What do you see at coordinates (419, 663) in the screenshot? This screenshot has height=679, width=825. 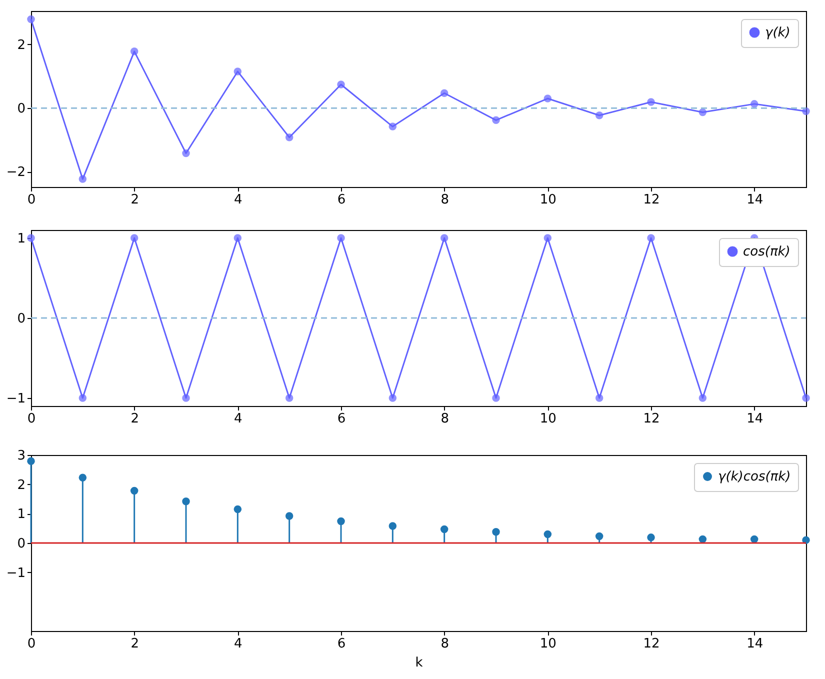 I see `x-axis-title: k` at bounding box center [419, 663].